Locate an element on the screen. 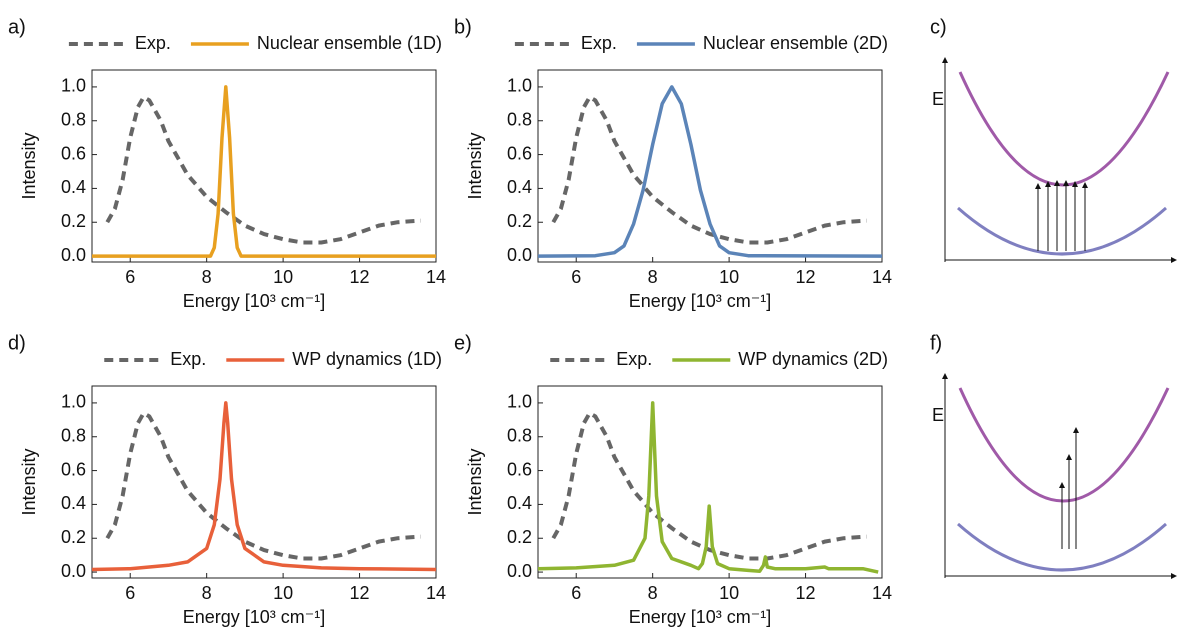 This screenshot has height=636, width=1181. legend-label: WP dynamics (2D) is located at coordinates (813, 359).